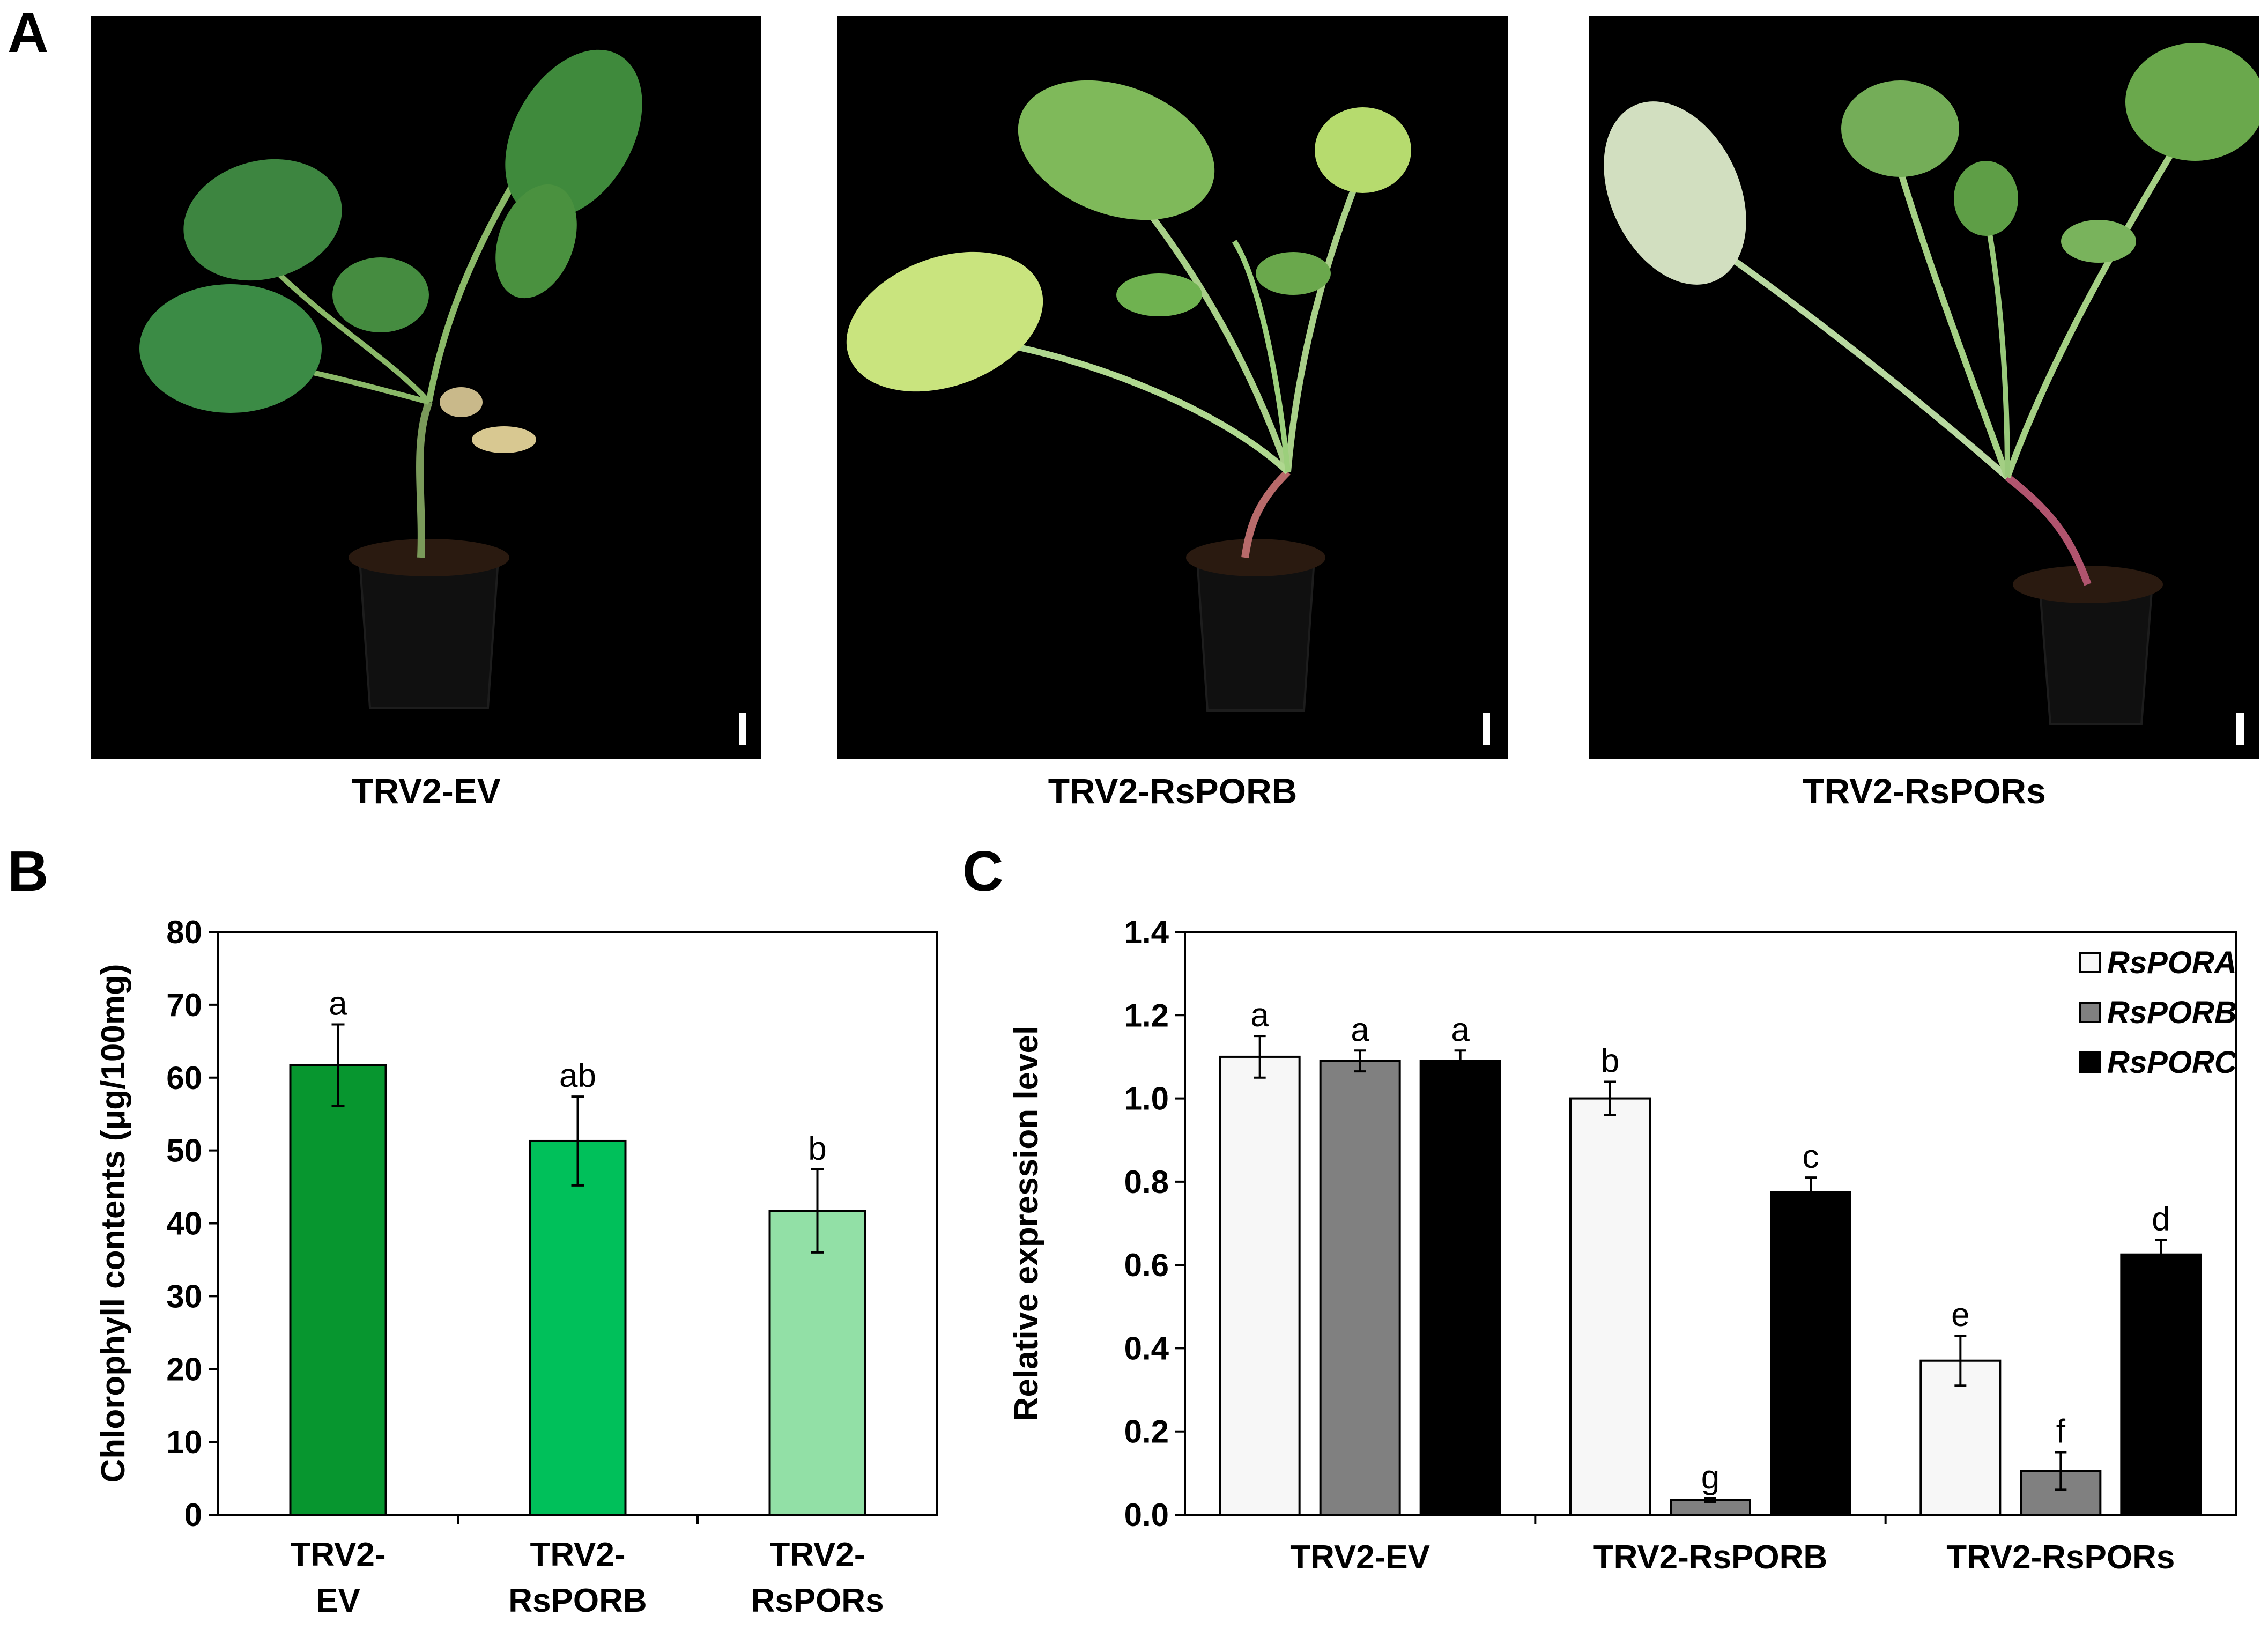 This screenshot has width=2268, height=1630. Describe the element at coordinates (2172, 1012) in the screenshot. I see `legend-label: RsPORB` at that location.